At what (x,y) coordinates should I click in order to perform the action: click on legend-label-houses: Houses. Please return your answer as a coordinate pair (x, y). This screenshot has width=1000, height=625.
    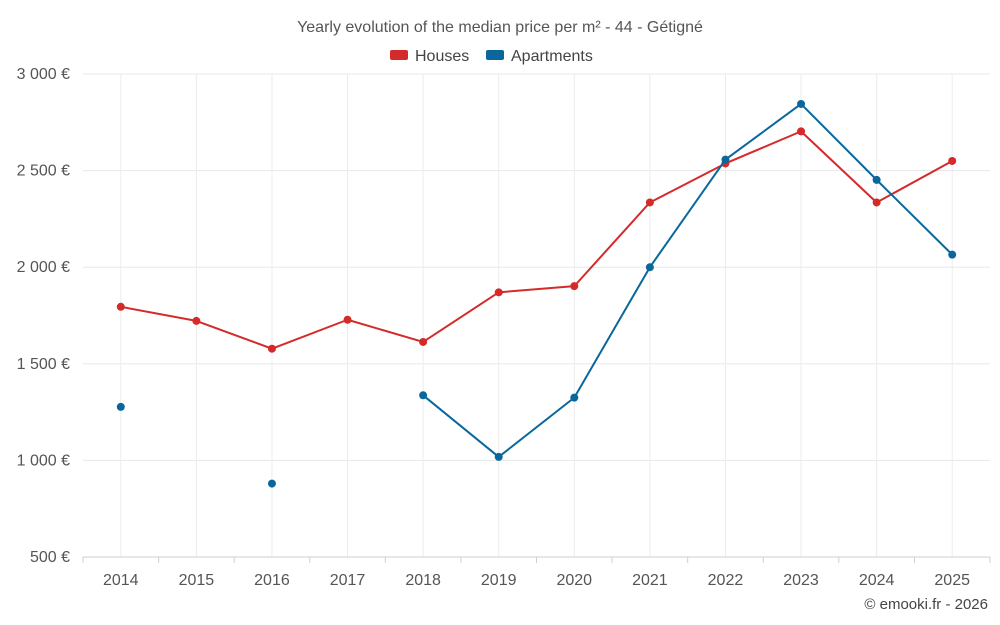
    Looking at the image, I should click on (442, 56).